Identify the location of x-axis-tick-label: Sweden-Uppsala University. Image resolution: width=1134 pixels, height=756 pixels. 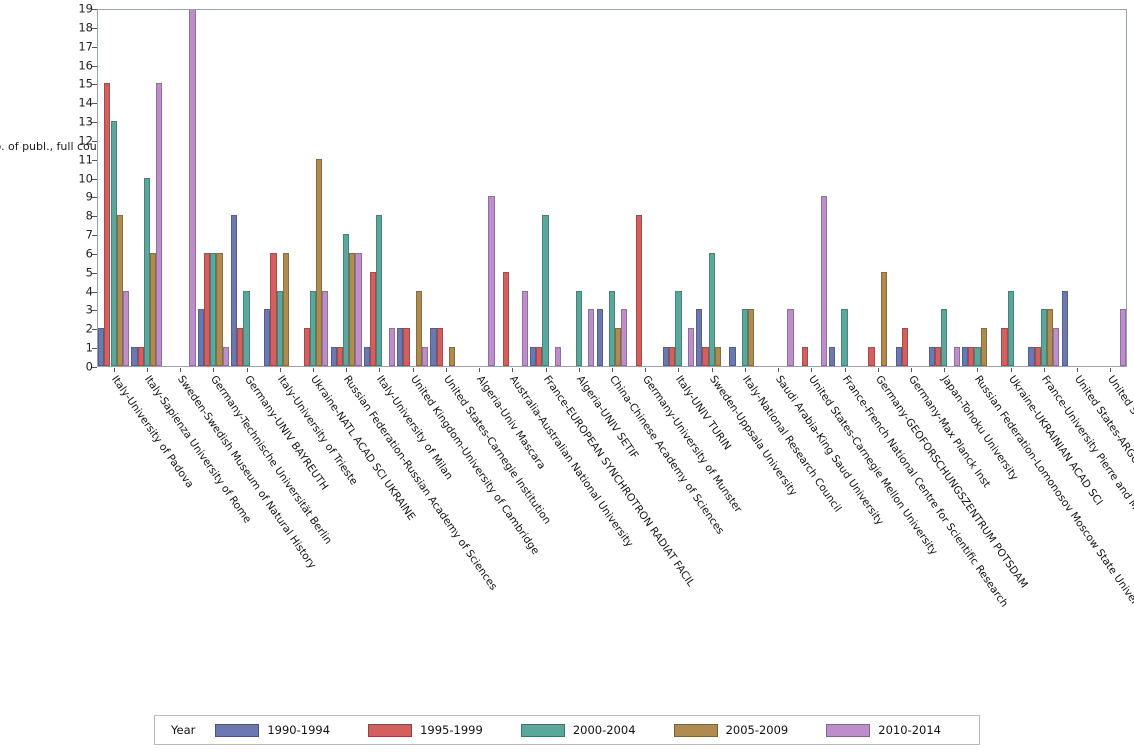
(753, 436).